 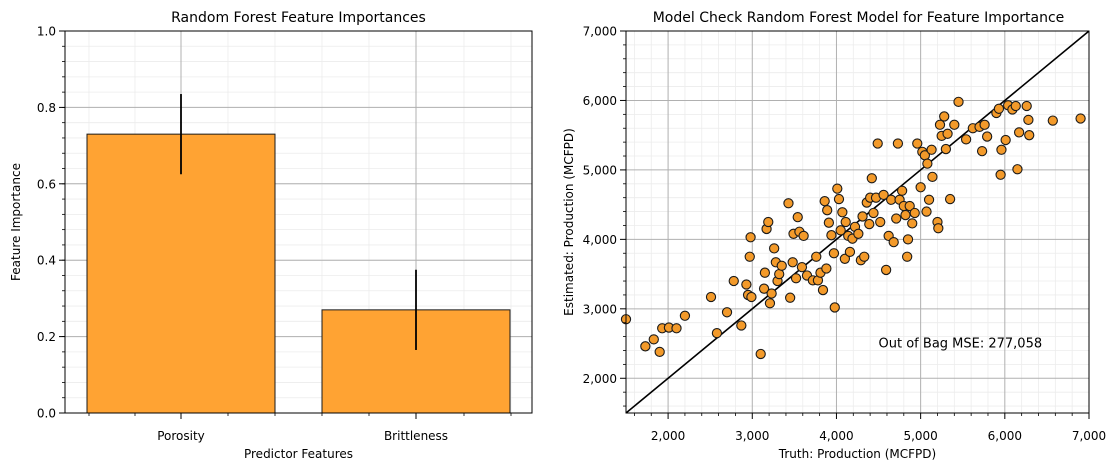 I want to click on oob-mse-annotation: Out of Bag MSE: 277,058, so click(x=961, y=344).